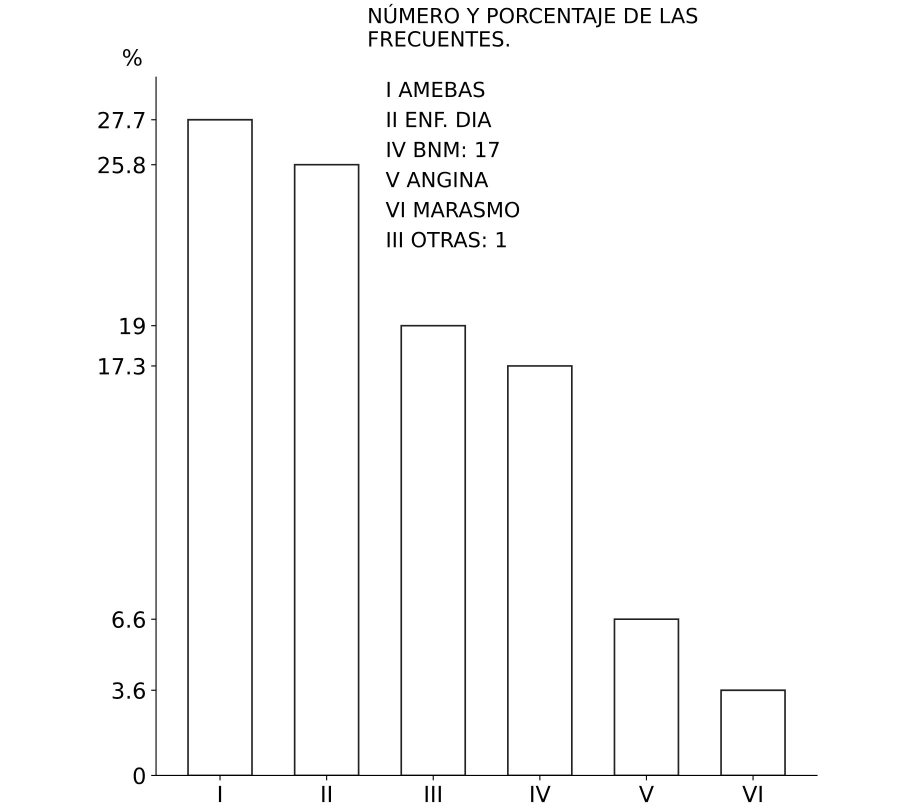  What do you see at coordinates (541, 794) in the screenshot?
I see `x-tick-label: IV` at bounding box center [541, 794].